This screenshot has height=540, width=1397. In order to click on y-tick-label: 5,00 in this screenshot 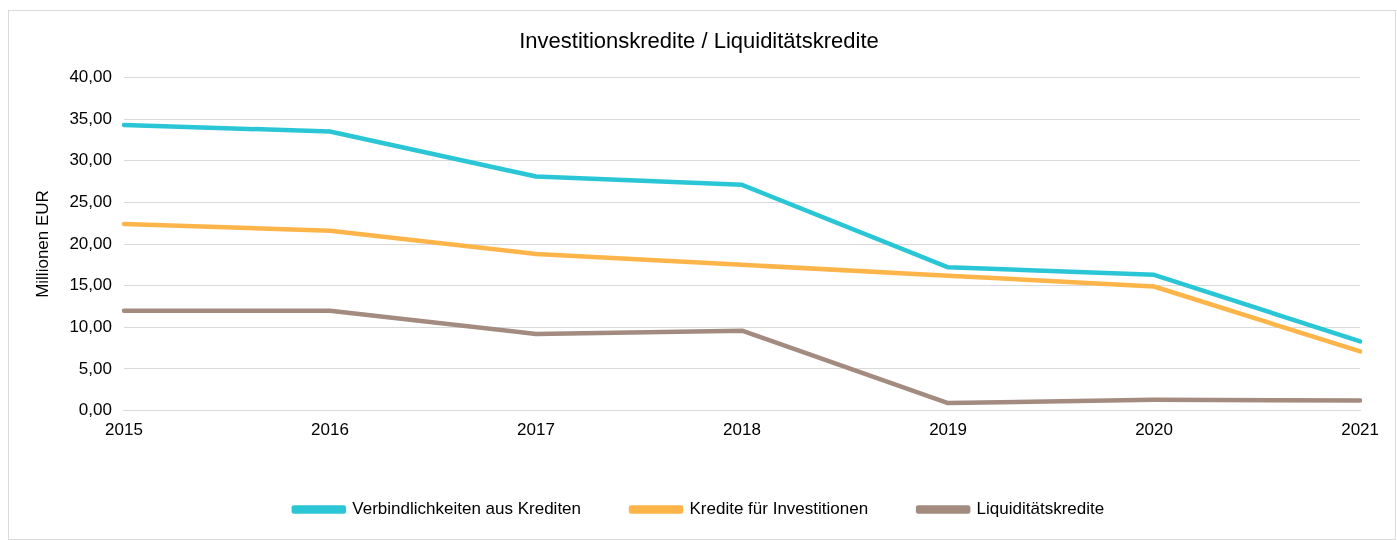, I will do `click(95, 368)`.